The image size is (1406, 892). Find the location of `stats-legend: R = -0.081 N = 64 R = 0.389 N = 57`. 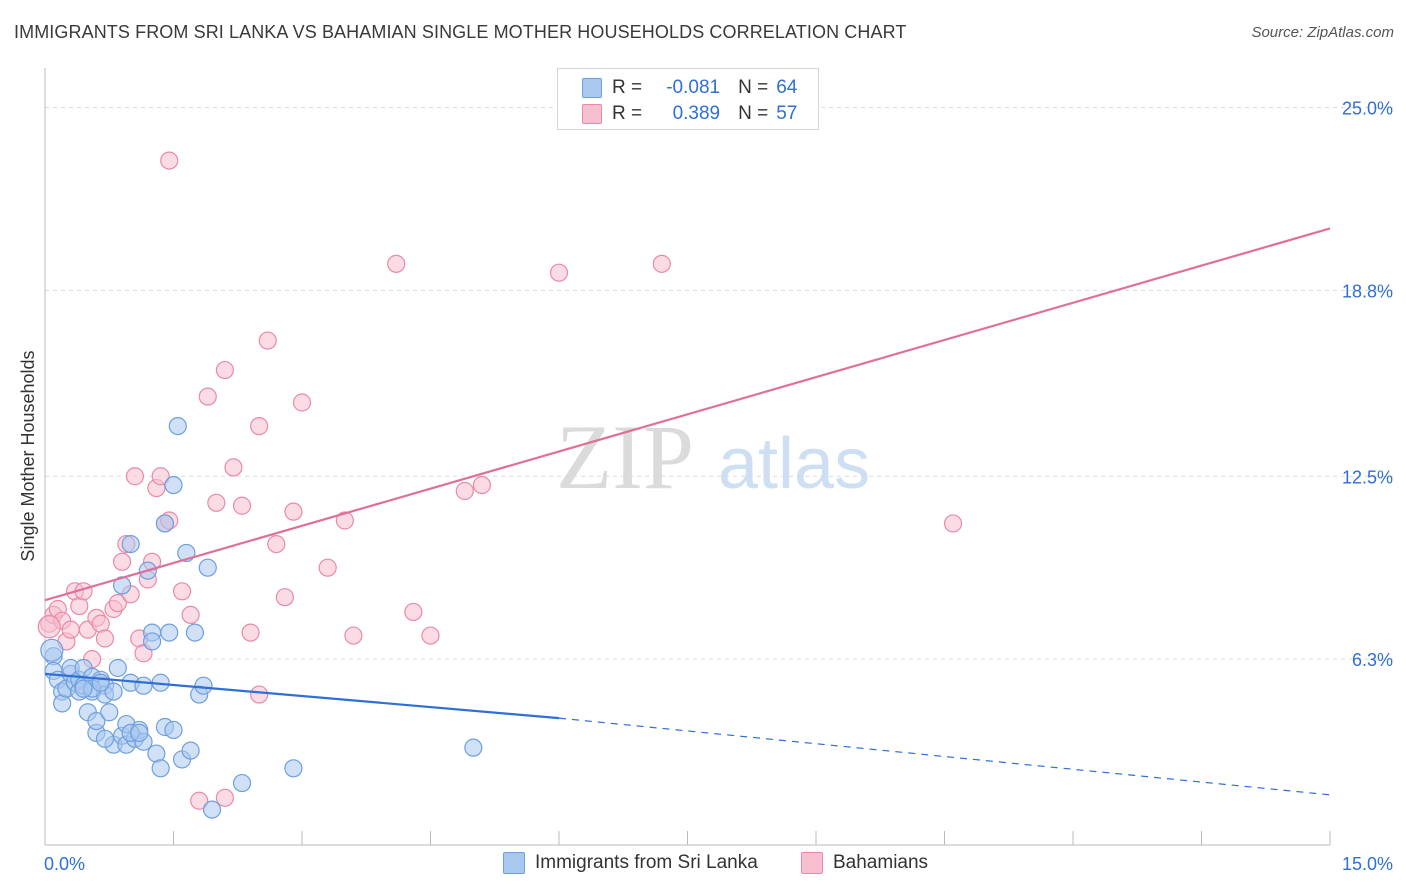

stats-legend: R = -0.081 N = 64 R = 0.389 N = 57 is located at coordinates (688, 99).